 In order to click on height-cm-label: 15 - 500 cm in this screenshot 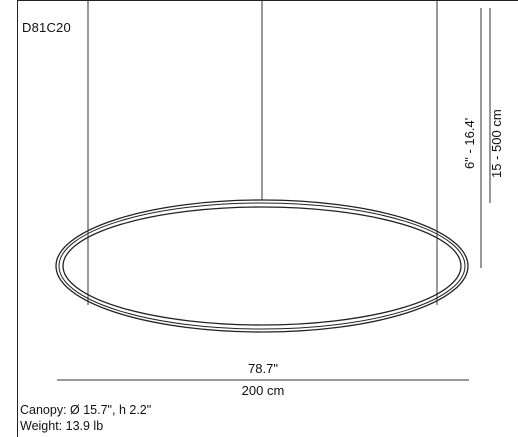, I will do `click(496, 143)`.